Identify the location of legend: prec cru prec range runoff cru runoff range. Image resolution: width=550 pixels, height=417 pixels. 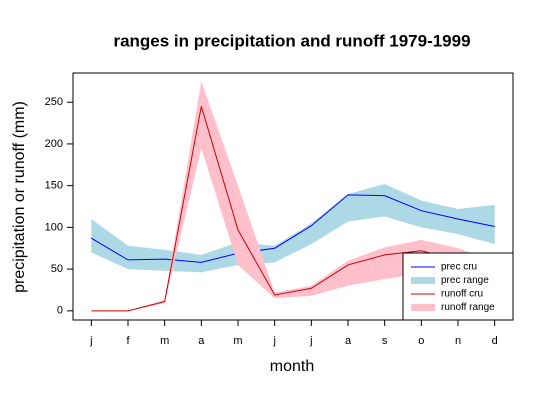
(458, 286).